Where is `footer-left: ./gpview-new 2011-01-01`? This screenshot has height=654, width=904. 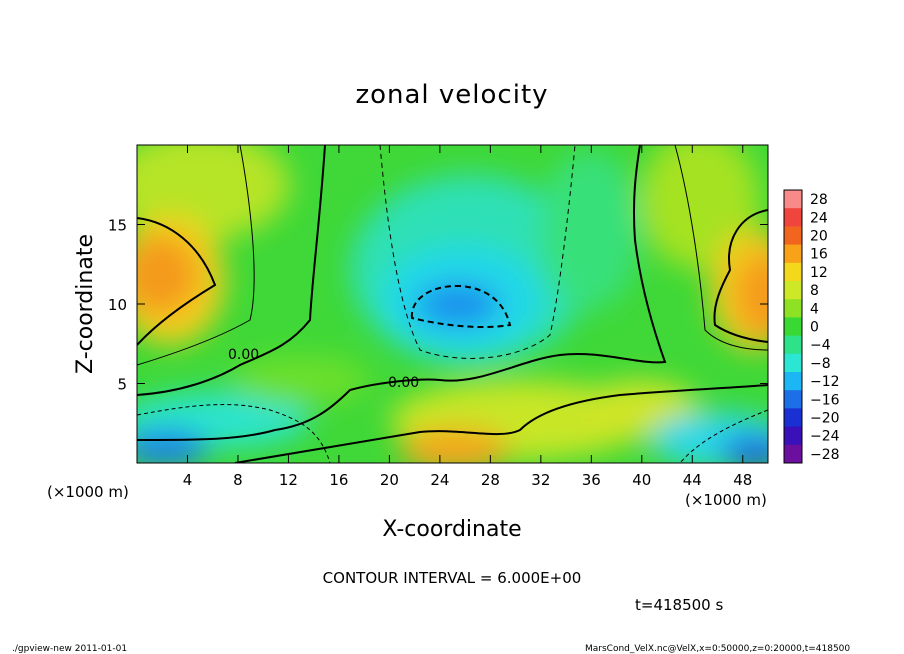
footer-left: ./gpview-new 2011-01-01 is located at coordinates (69, 649).